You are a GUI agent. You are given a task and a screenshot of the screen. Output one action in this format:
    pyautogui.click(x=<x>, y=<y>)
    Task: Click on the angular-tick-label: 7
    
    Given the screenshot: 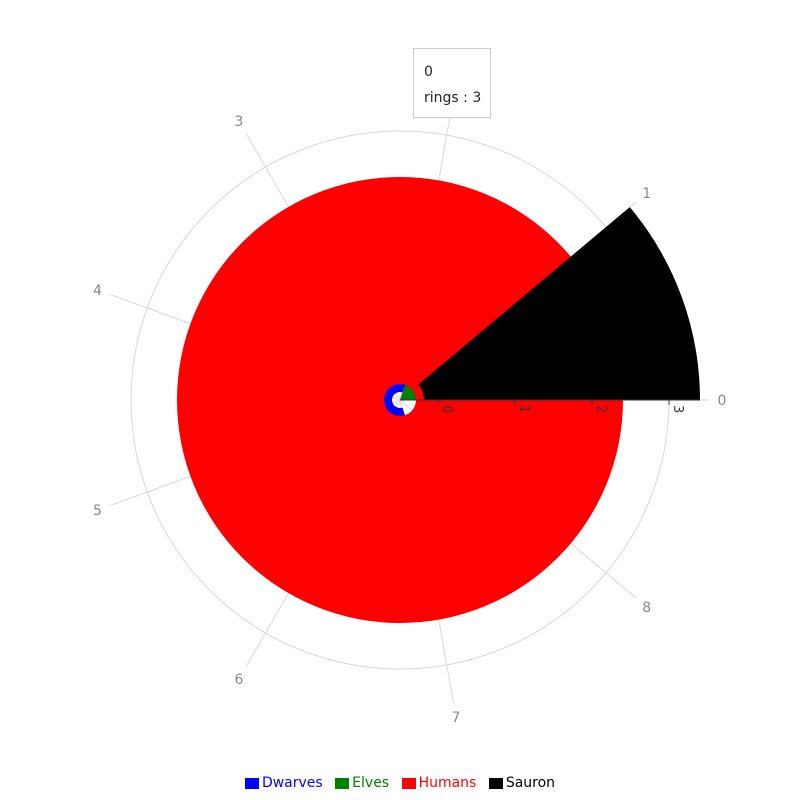 What is the action you would take?
    pyautogui.click(x=455, y=718)
    